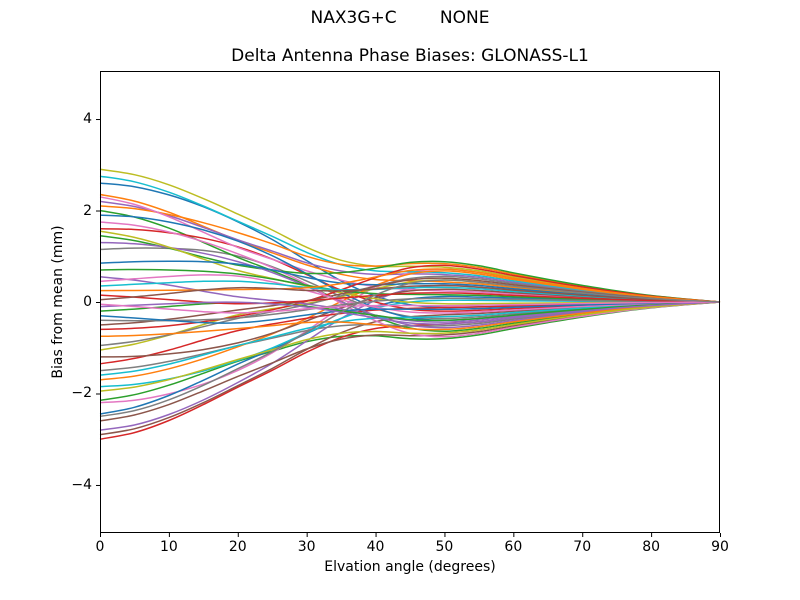 The height and width of the screenshot is (600, 800). I want to click on x-tick-label: 20, so click(237, 547).